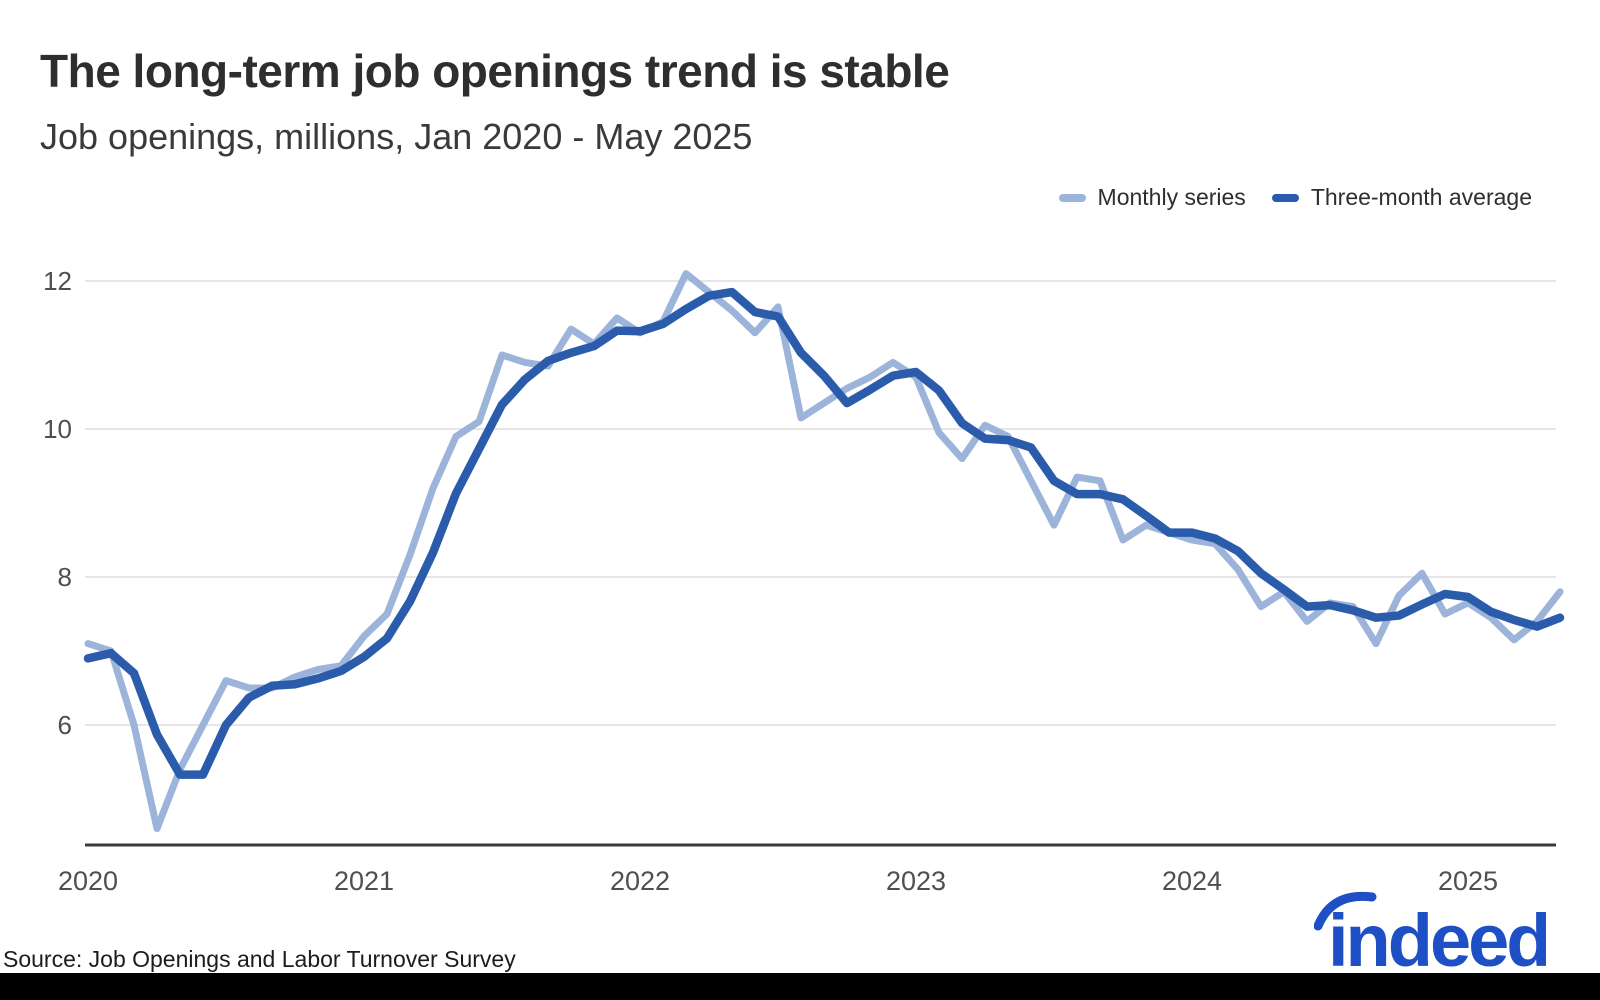 This screenshot has height=1000, width=1600. I want to click on x-tick-label: 2020, so click(88, 881).